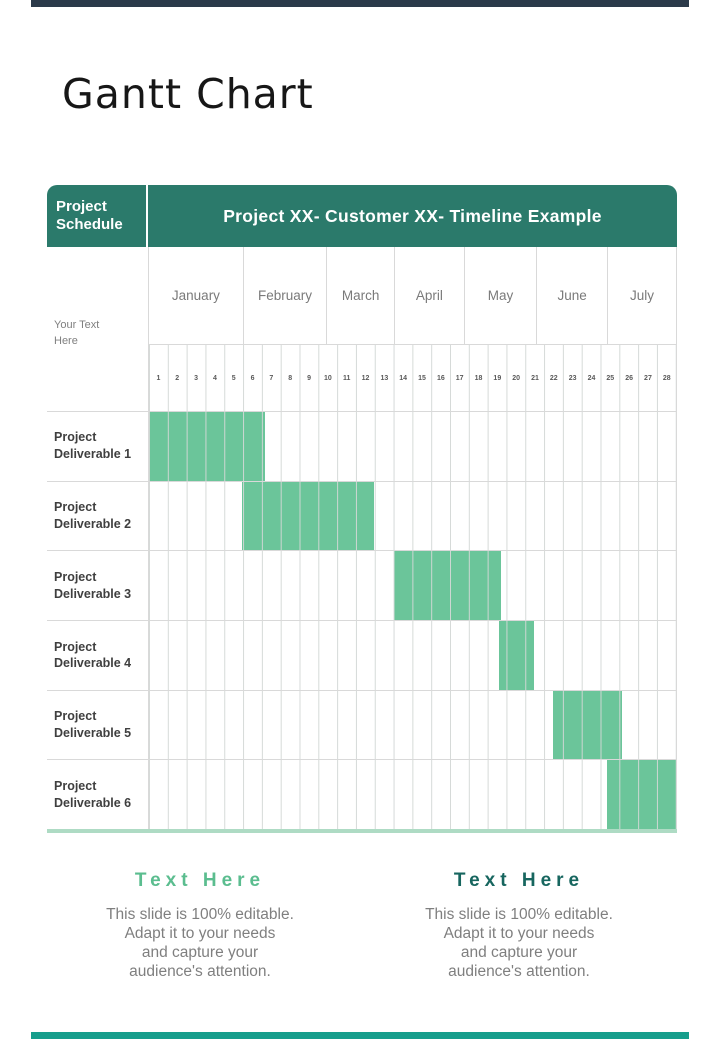  What do you see at coordinates (648, 378) in the screenshot?
I see `day-label: 27` at bounding box center [648, 378].